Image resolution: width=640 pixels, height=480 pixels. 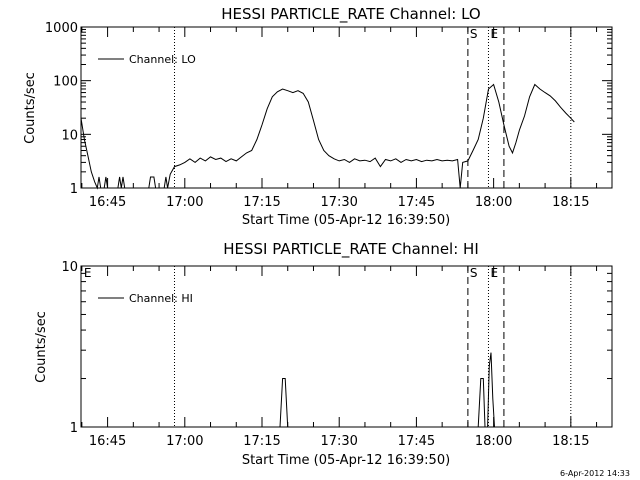 I want to click on footer-timestamp: 6-Apr-2012 14:33, so click(x=595, y=473).